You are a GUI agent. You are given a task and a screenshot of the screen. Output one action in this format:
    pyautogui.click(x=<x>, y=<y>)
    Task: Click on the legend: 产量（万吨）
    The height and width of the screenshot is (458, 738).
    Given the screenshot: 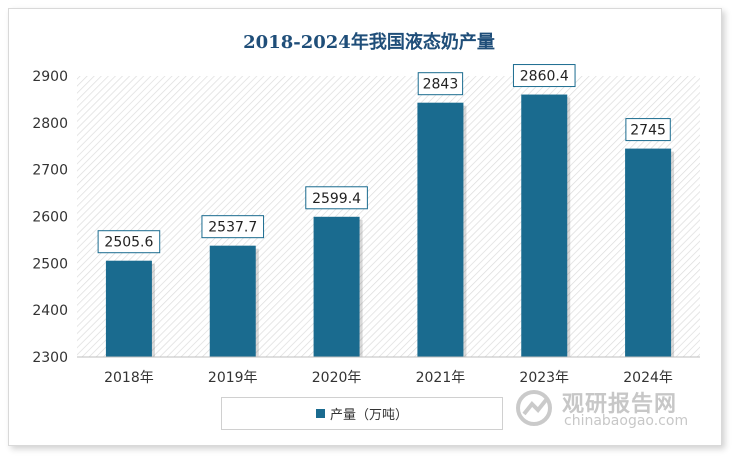 What is the action you would take?
    pyautogui.click(x=362, y=413)
    